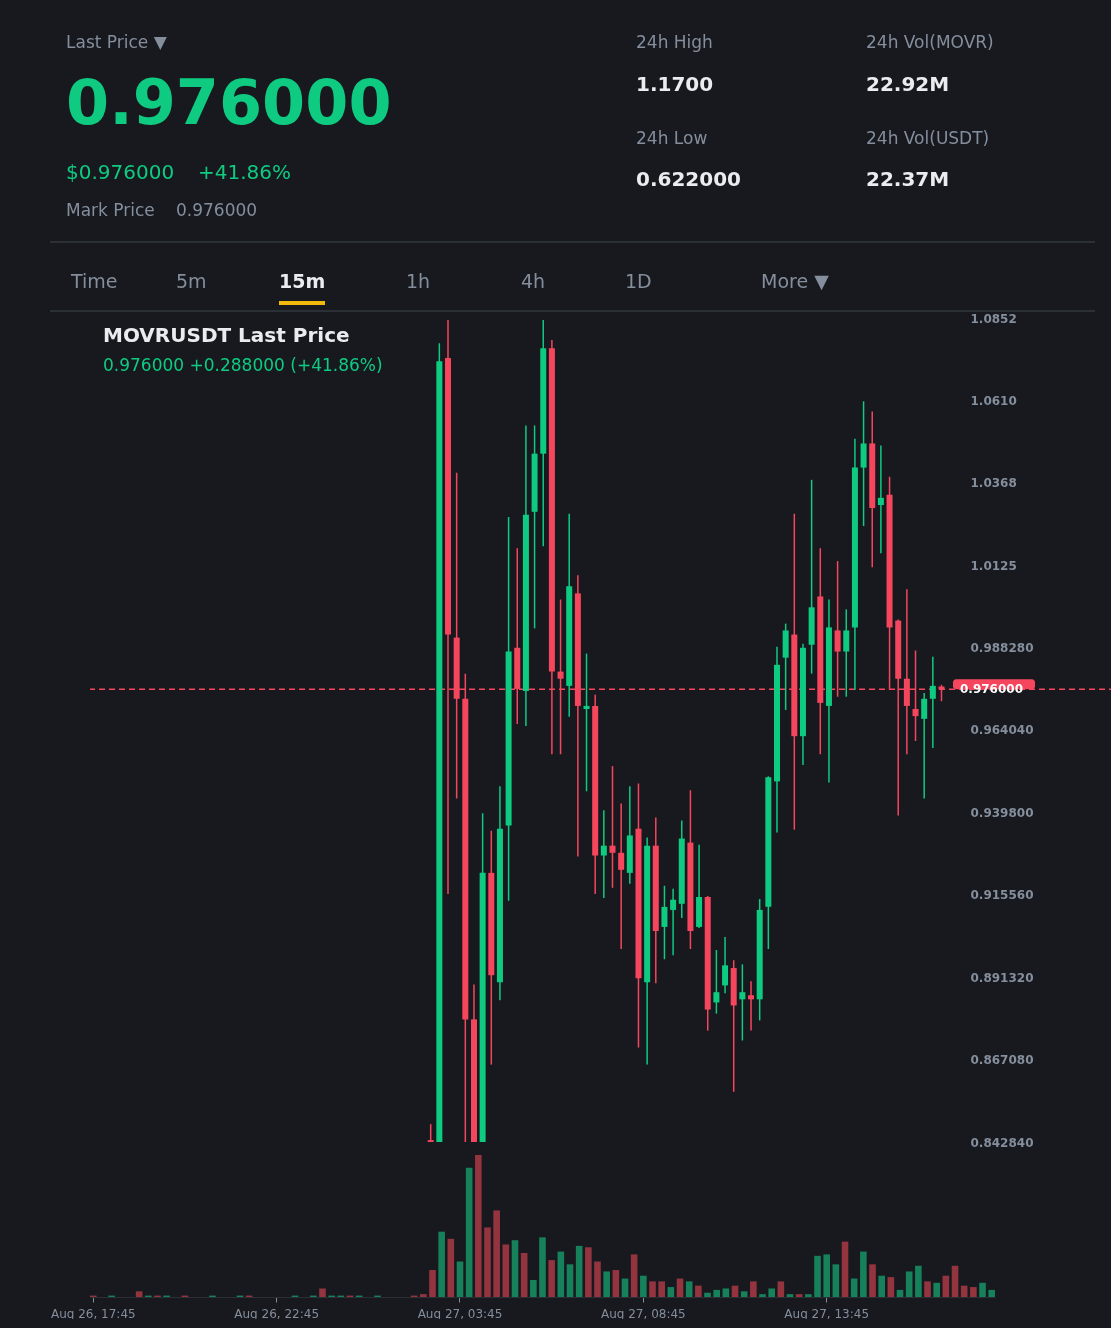 This screenshot has height=1328, width=1111. What do you see at coordinates (302, 287) in the screenshot?
I see `text: 15m` at bounding box center [302, 287].